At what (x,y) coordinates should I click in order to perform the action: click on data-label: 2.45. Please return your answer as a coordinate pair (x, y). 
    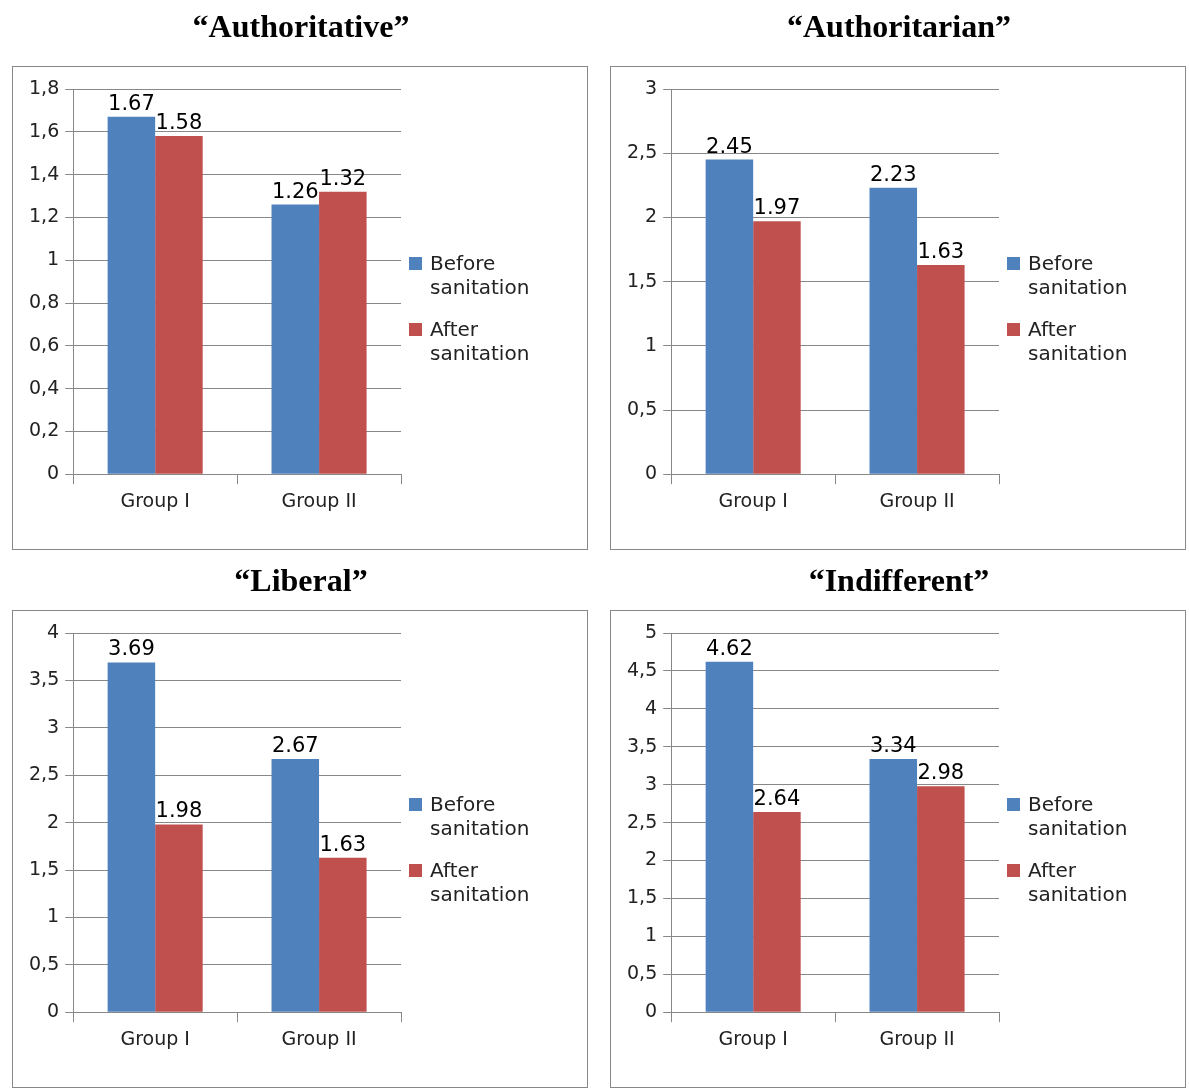
    Looking at the image, I should click on (729, 145).